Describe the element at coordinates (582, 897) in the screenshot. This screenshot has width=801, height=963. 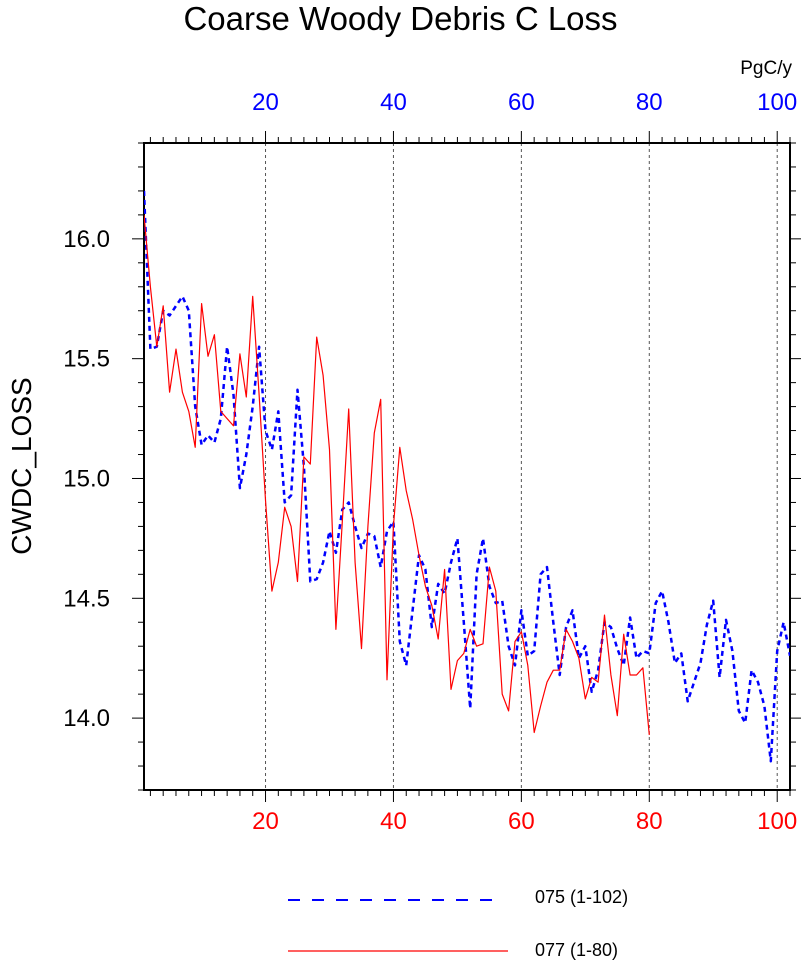
I see `legend-label-075: 075 (1-102)` at that location.